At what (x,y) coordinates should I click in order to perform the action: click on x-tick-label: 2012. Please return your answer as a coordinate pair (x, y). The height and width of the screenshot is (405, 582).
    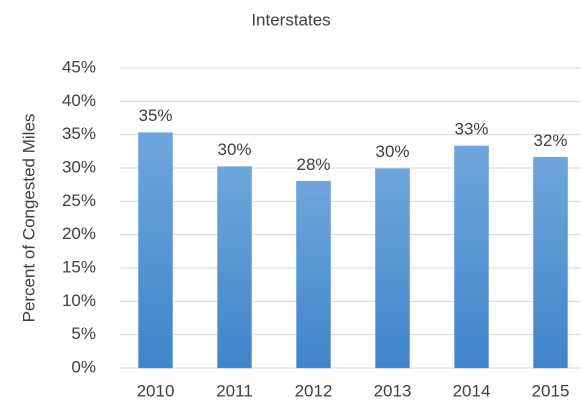
    Looking at the image, I should click on (314, 390).